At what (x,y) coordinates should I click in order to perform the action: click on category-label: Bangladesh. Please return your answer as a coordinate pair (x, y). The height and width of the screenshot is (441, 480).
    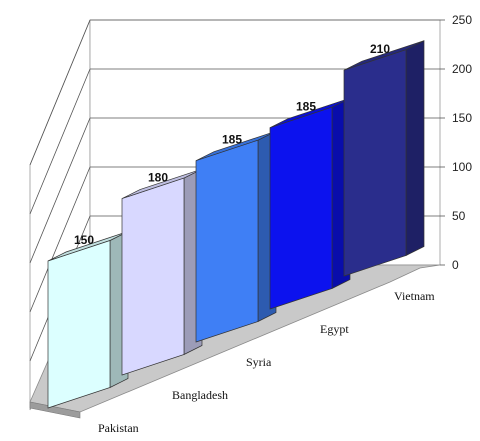
    Looking at the image, I should click on (200, 395).